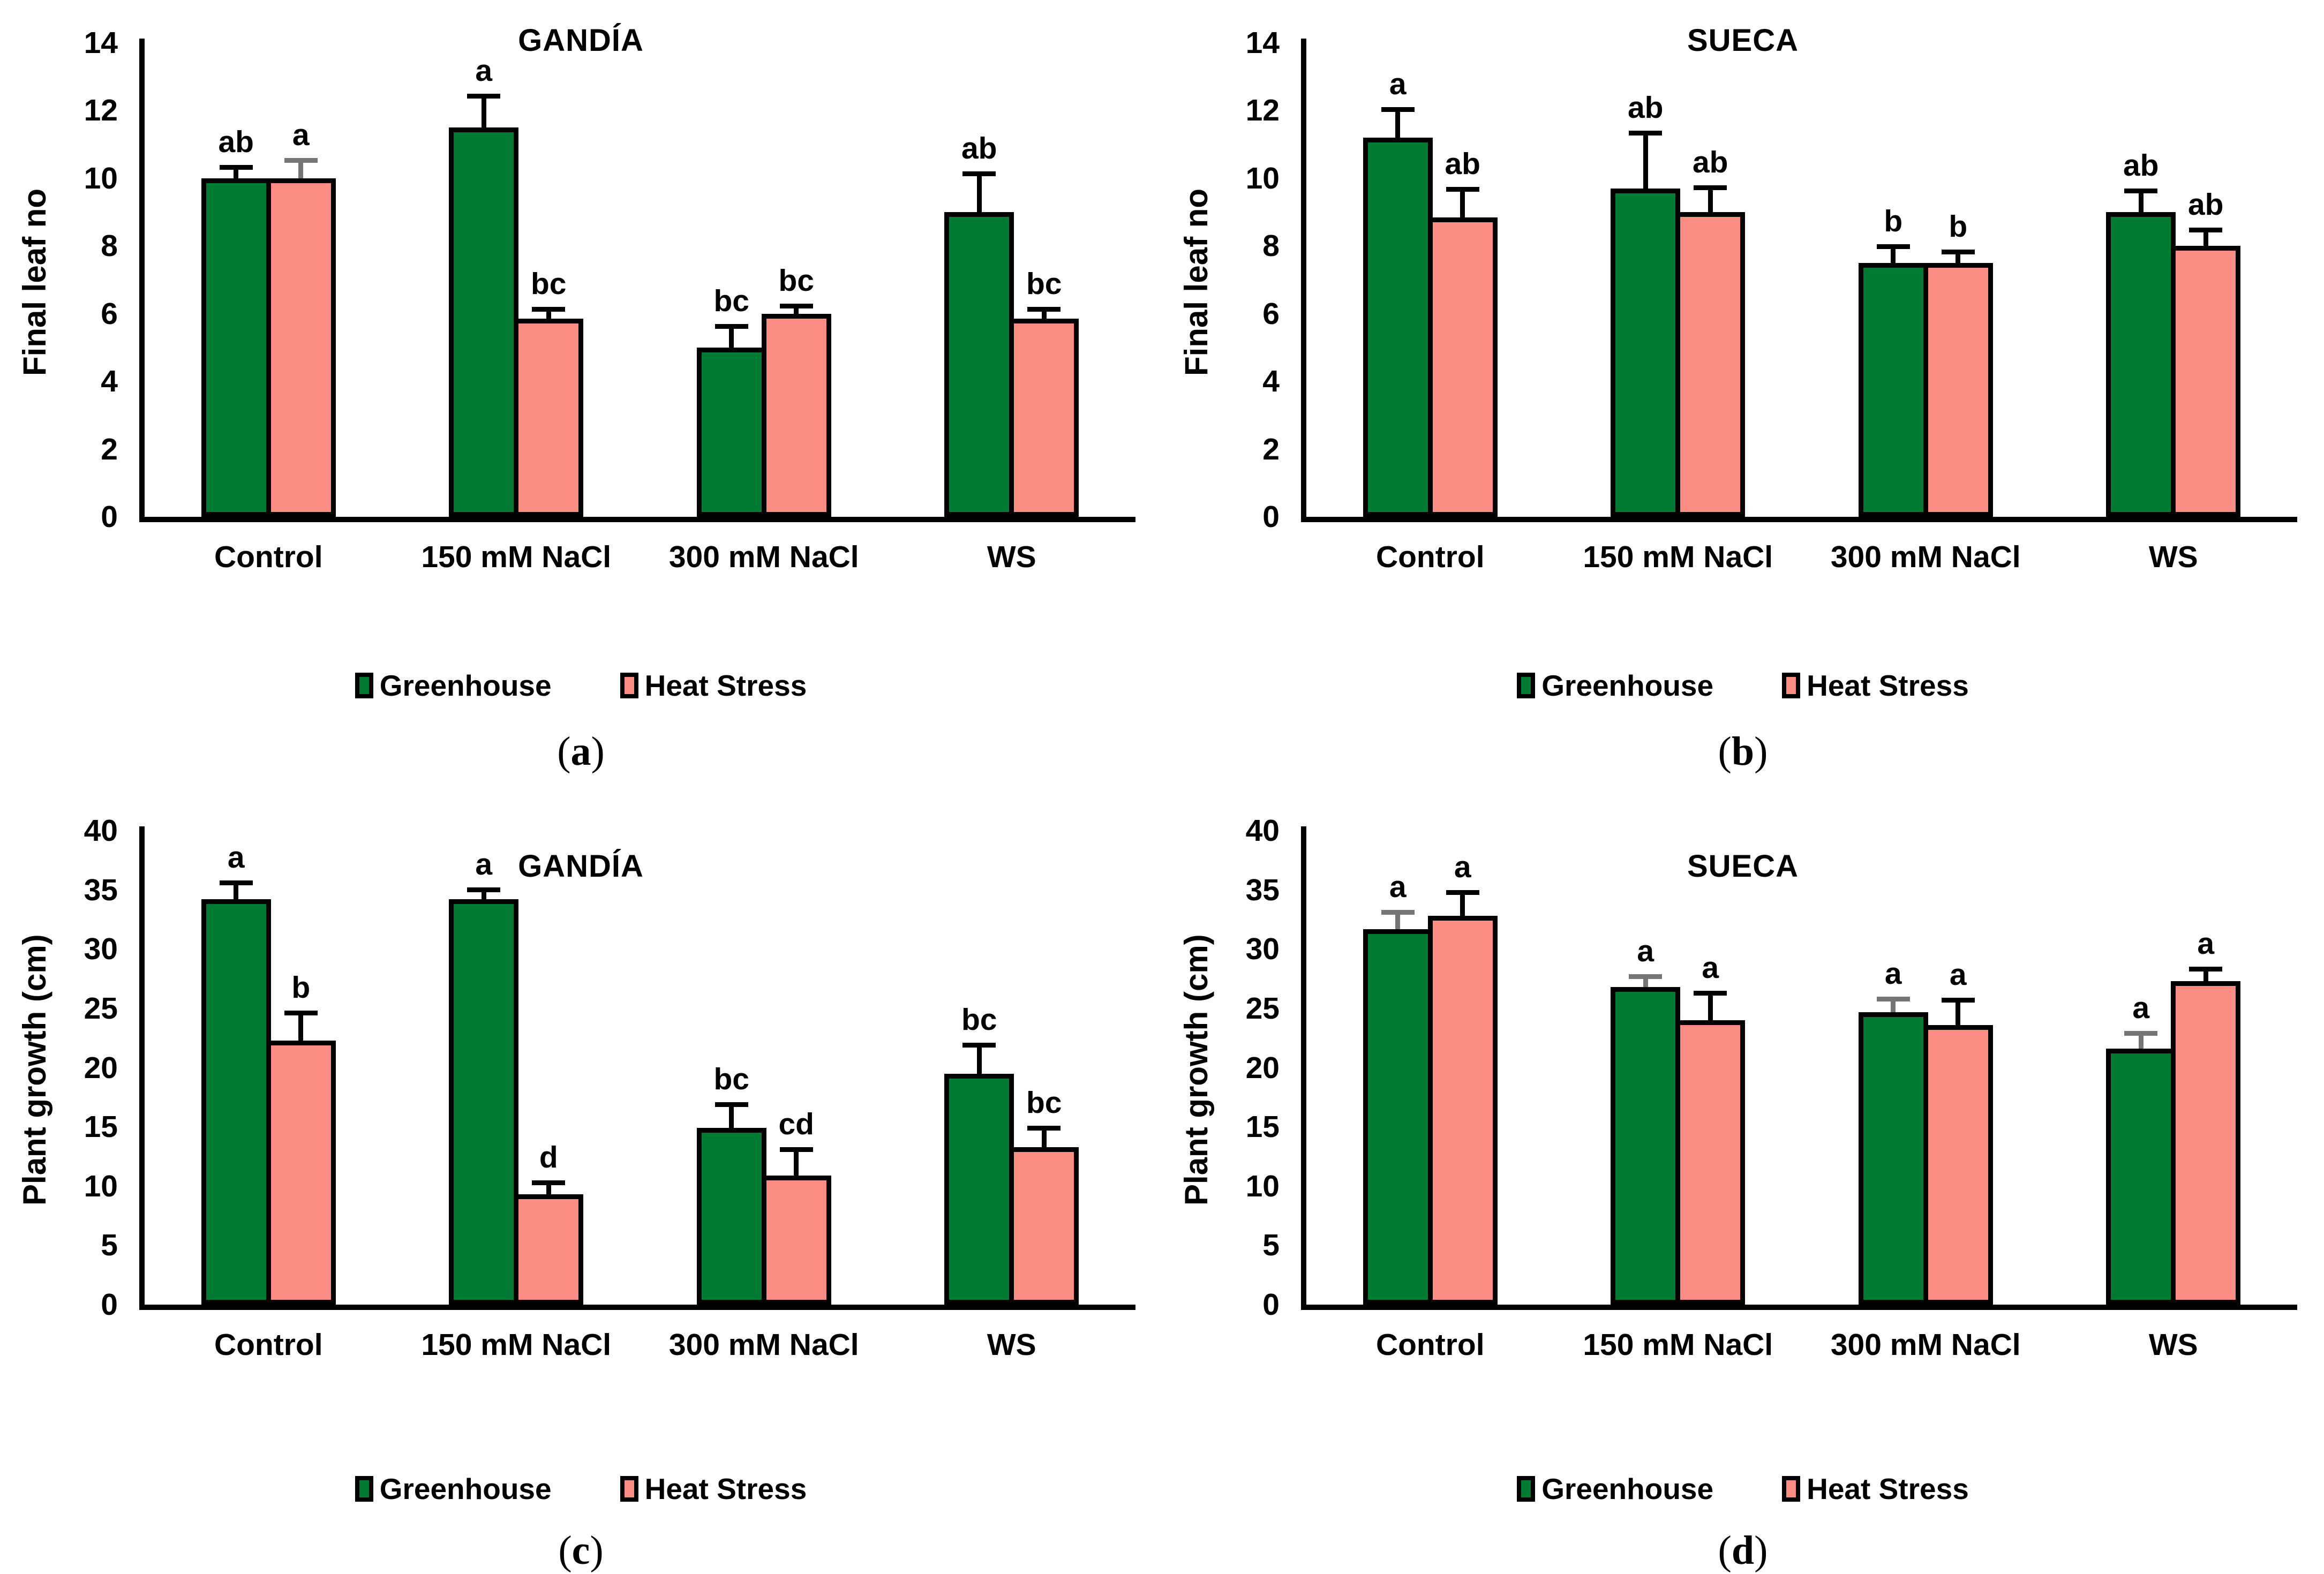 The height and width of the screenshot is (1574, 2324). I want to click on legend: Greenhouse Heat Stress, so click(581, 685).